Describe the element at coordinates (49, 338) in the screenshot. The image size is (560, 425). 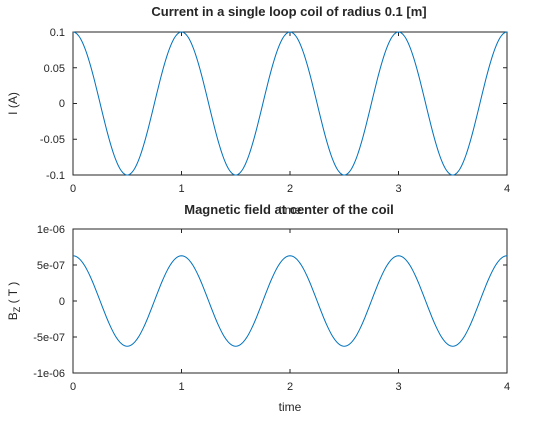
I see `y-tick-label: -5e-07` at that location.